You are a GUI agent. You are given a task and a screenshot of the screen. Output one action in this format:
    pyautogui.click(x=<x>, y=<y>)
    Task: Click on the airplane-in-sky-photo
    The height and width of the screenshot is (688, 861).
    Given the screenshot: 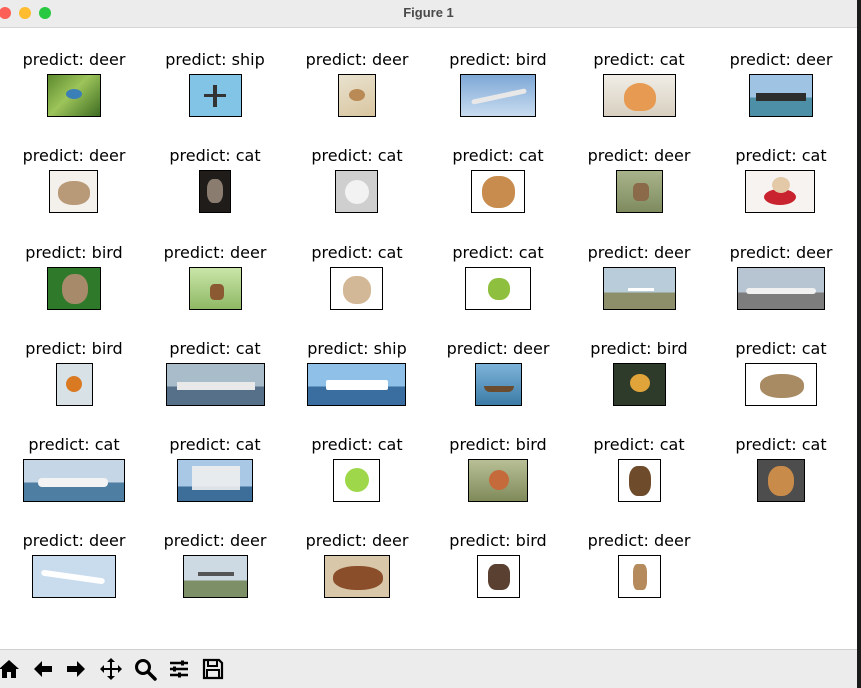 What is the action you would take?
    pyautogui.click(x=215, y=95)
    